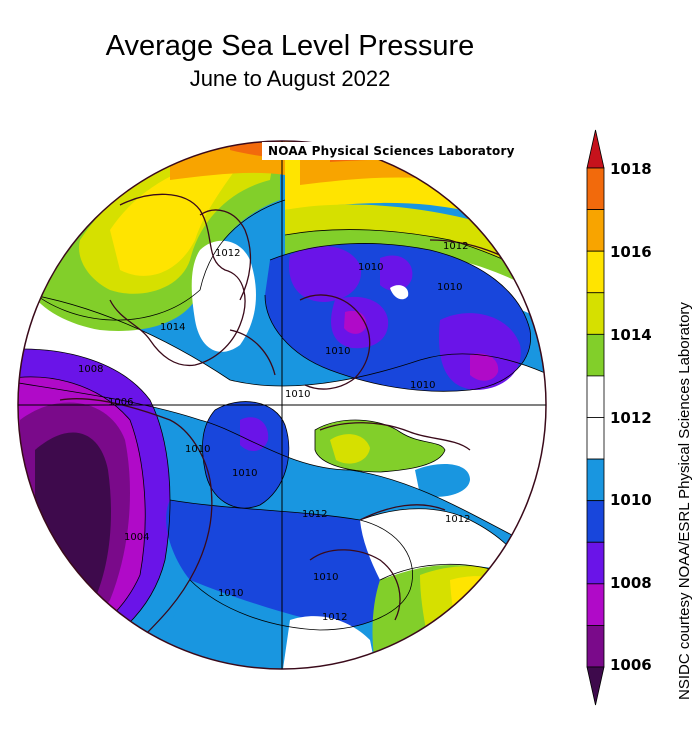 This screenshot has width=700, height=737. I want to click on colorbar-tick-label: 1014, so click(631, 335).